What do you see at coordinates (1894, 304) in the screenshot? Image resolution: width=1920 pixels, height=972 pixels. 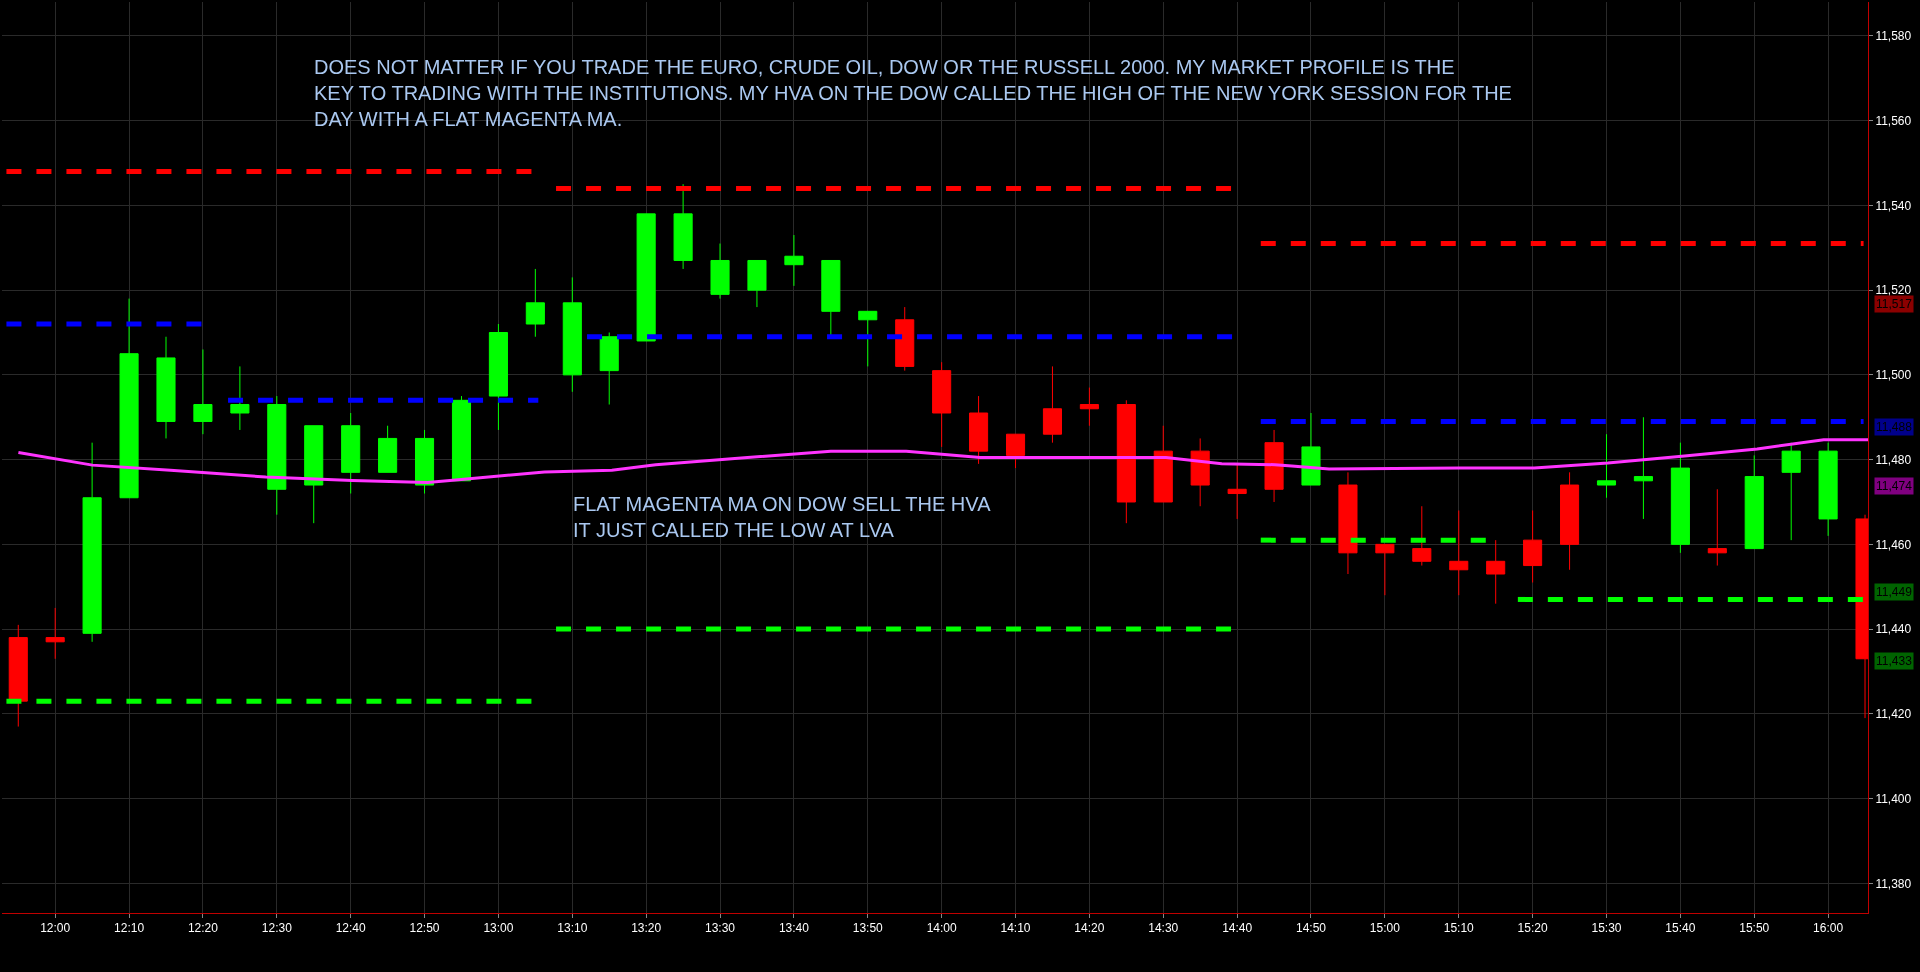 I see `text: 11,517` at bounding box center [1894, 304].